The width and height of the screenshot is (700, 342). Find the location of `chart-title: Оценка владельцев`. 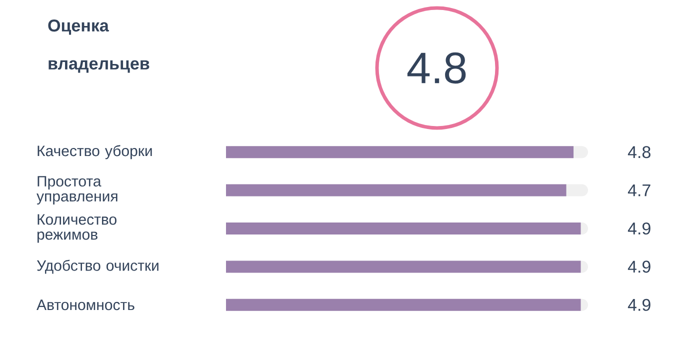

chart-title: Оценка владельцев is located at coordinates (99, 46).